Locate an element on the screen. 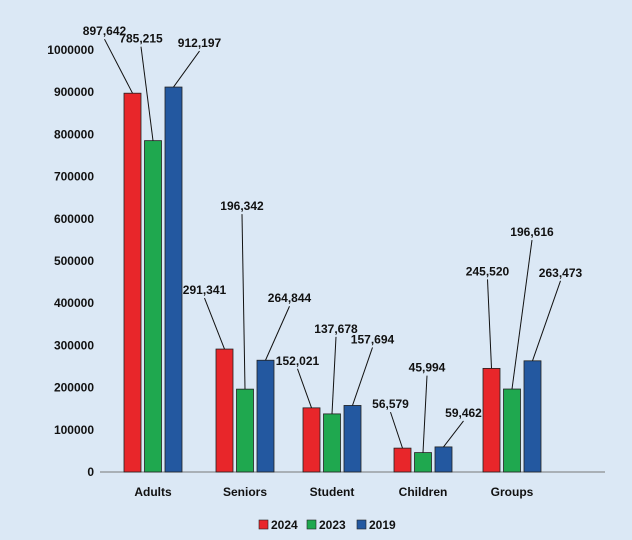 This screenshot has height=540, width=632. data-label: 897,642 is located at coordinates (105, 31).